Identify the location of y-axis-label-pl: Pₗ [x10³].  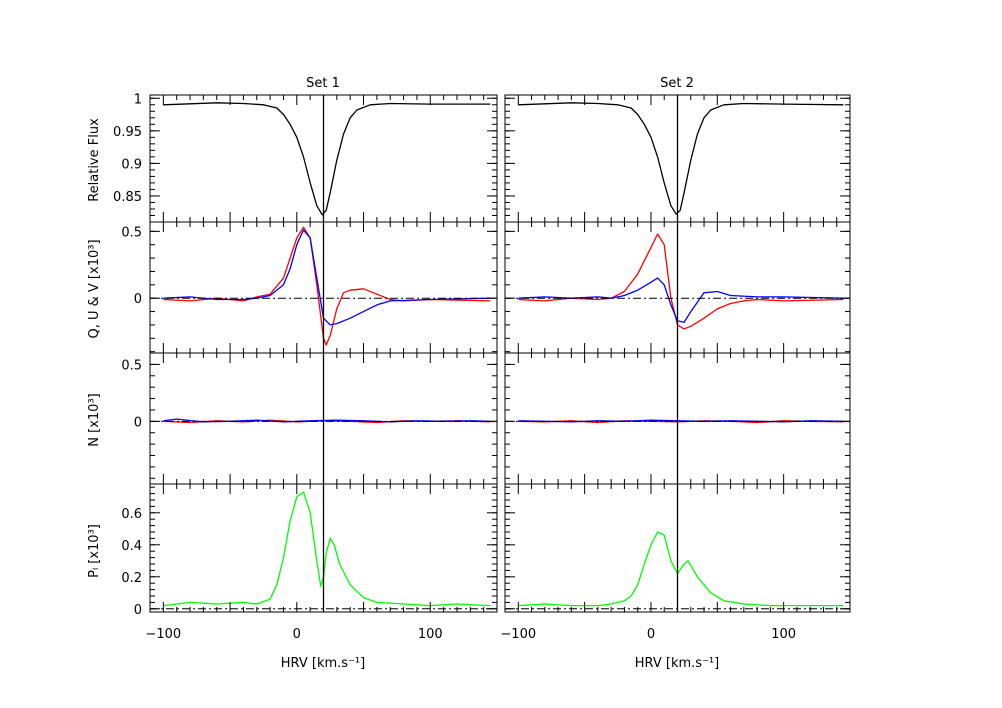
(94, 551).